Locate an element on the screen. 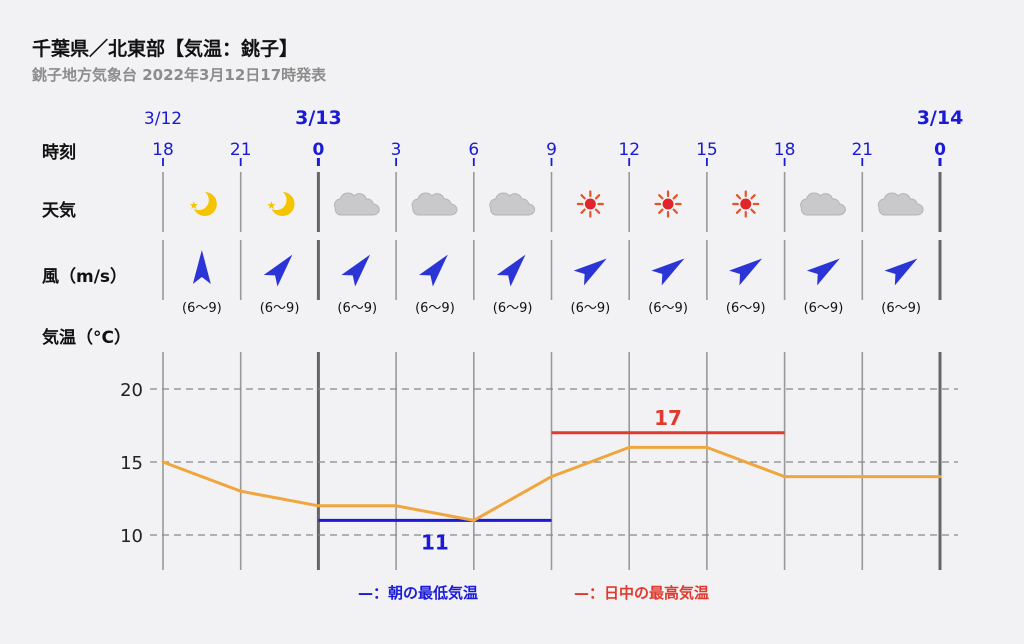 This screenshot has height=644, width=1024. weather-icons: ★ ★ is located at coordinates (556, 204).